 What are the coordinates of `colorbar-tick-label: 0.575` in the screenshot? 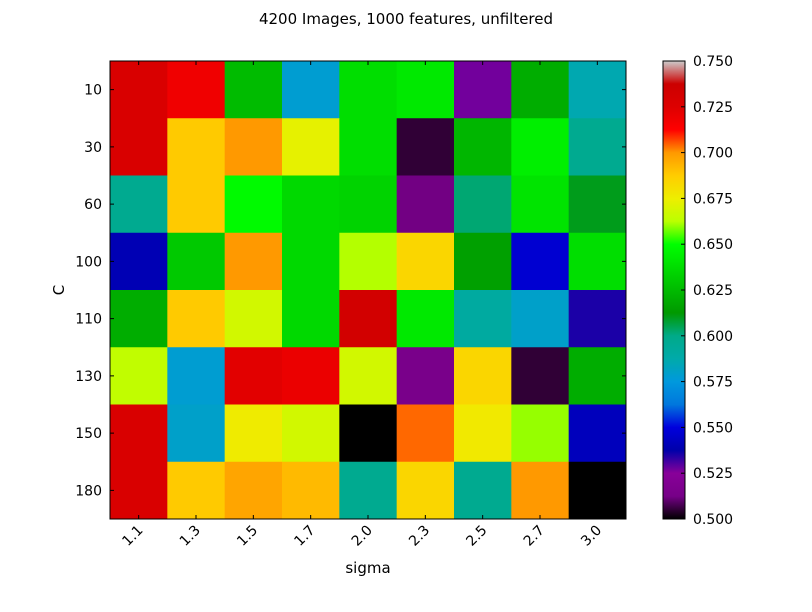 It's located at (713, 383).